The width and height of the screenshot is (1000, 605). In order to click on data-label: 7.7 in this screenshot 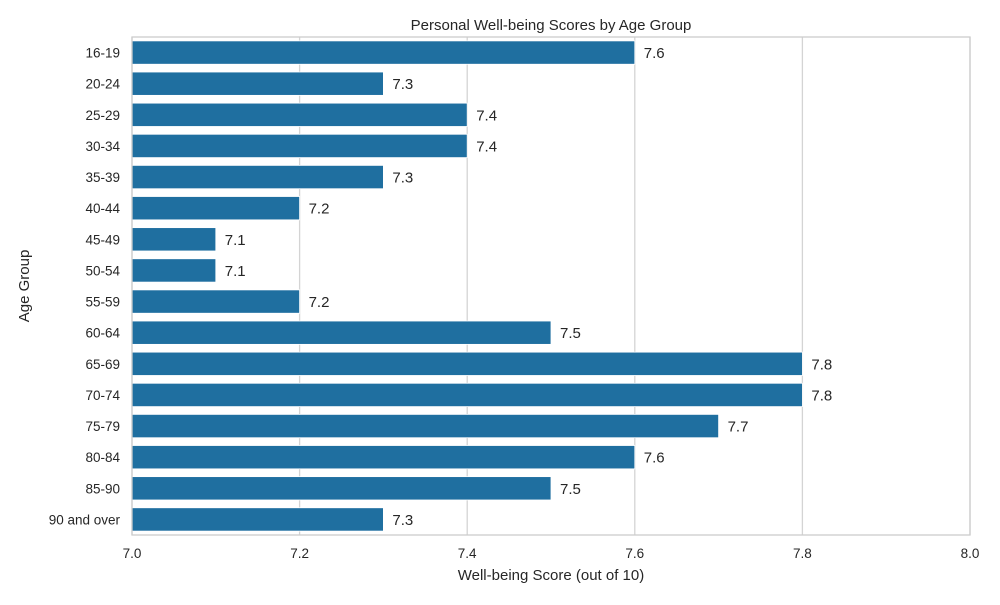, I will do `click(738, 427)`.